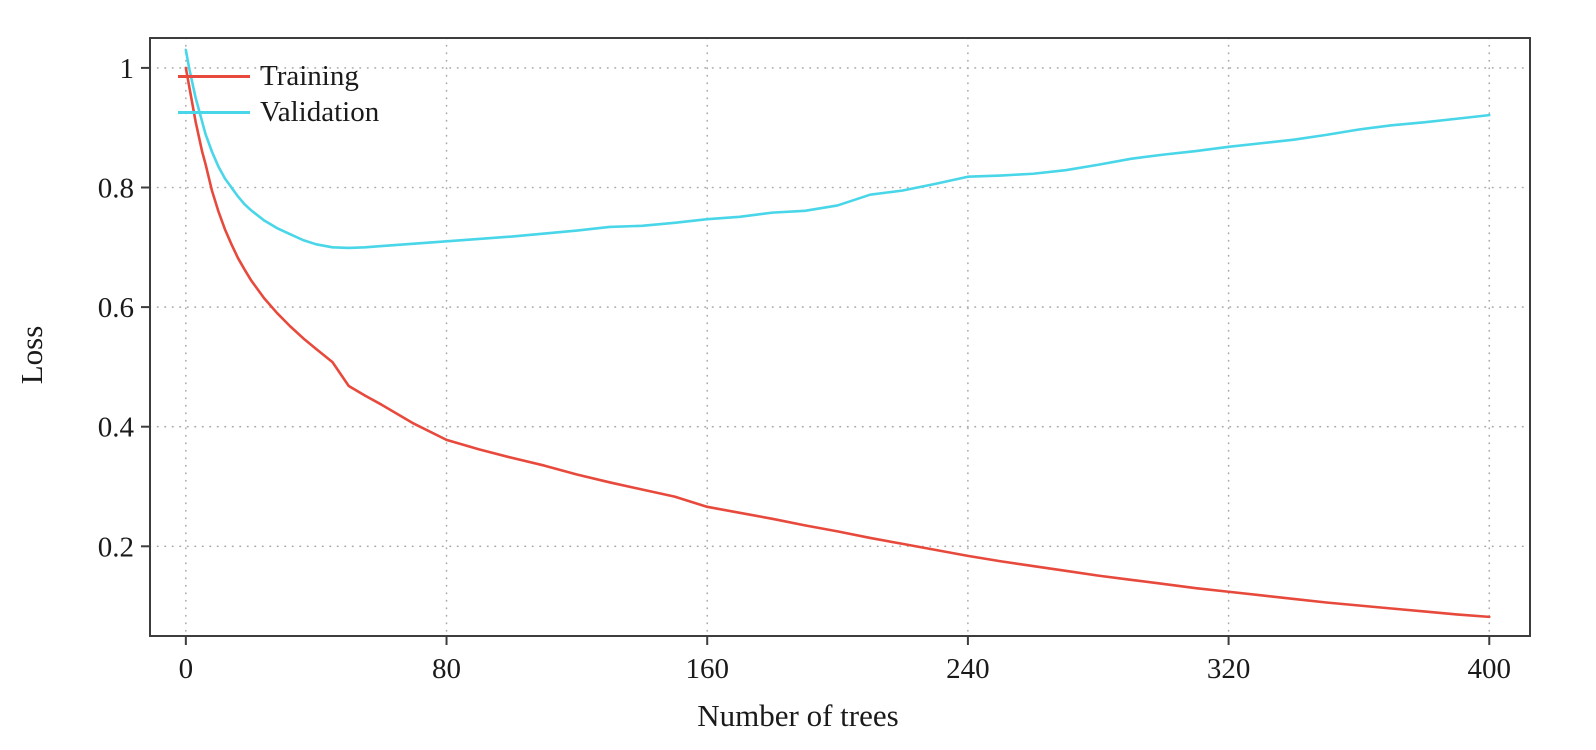 Image resolution: width=1596 pixels, height=750 pixels. Describe the element at coordinates (116, 189) in the screenshot. I see `y-tick-label: 0.8` at that location.